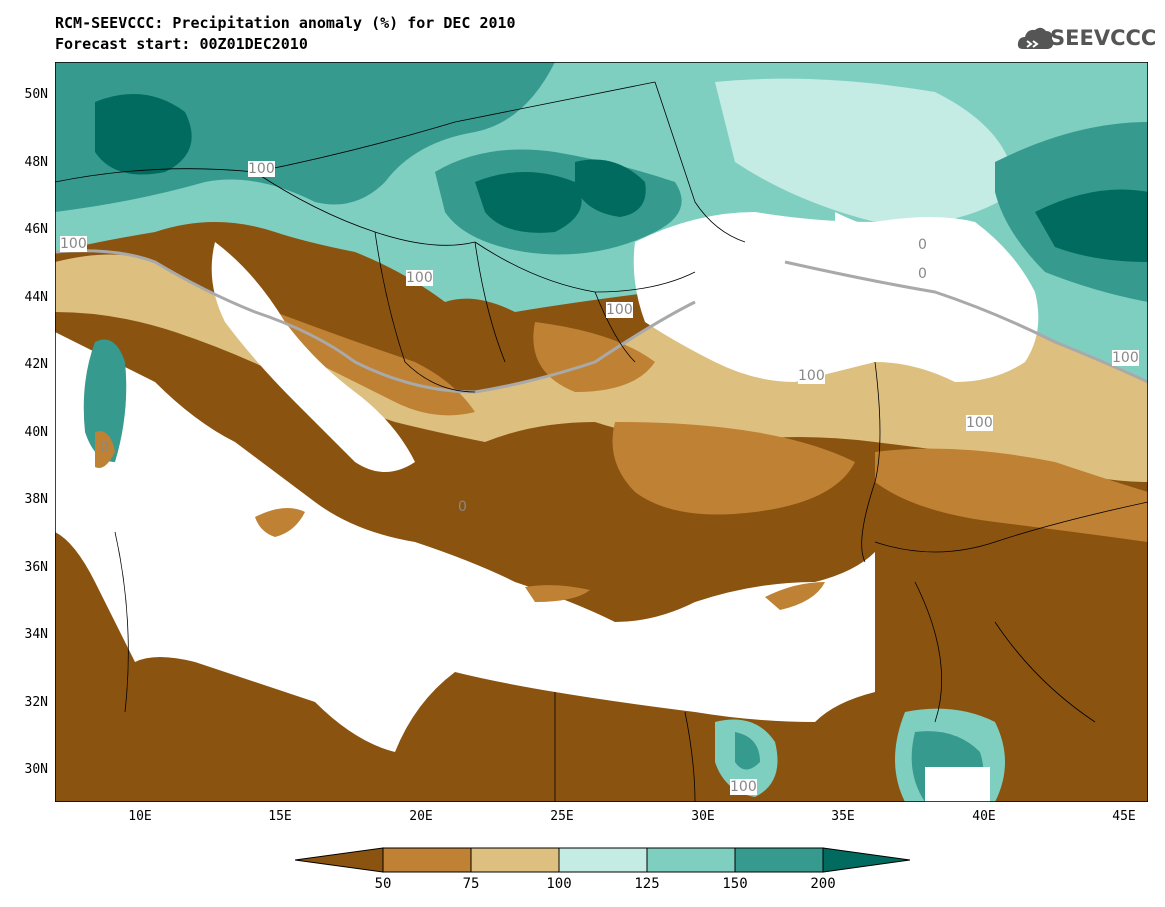 Image resolution: width=1165 pixels, height=907 pixels. I want to click on lon-label: 35E, so click(843, 816).